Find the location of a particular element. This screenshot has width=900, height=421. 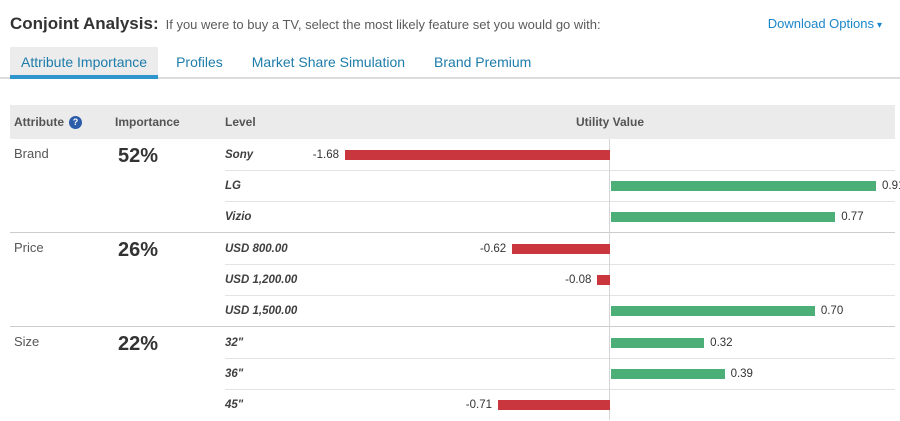

level-row: Vizio 0.77 is located at coordinates (560, 216).